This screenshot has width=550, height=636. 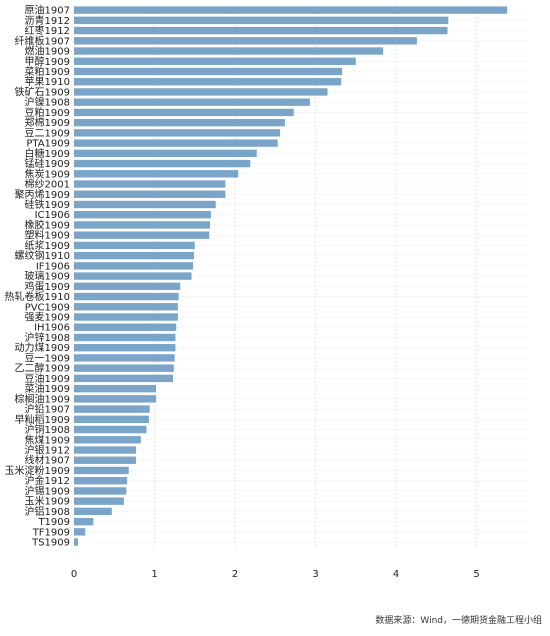 I want to click on category-label: IF1906, so click(x=53, y=266).